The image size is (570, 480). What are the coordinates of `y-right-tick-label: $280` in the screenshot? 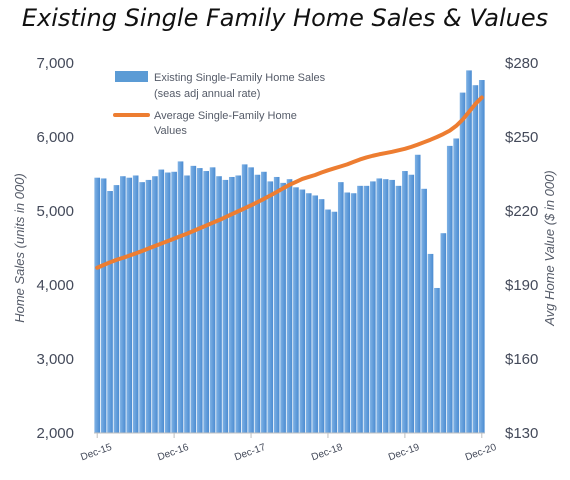 It's located at (521, 63).